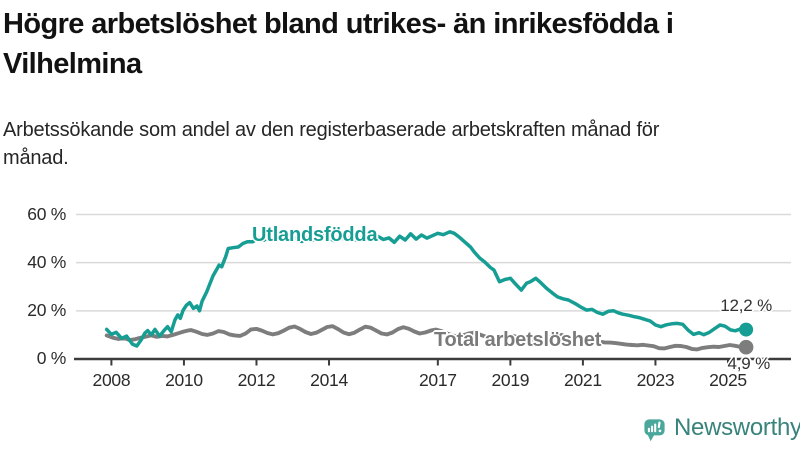 The width and height of the screenshot is (800, 450). Describe the element at coordinates (256, 380) in the screenshot. I see `x-axis-tick-label: 2012` at that location.